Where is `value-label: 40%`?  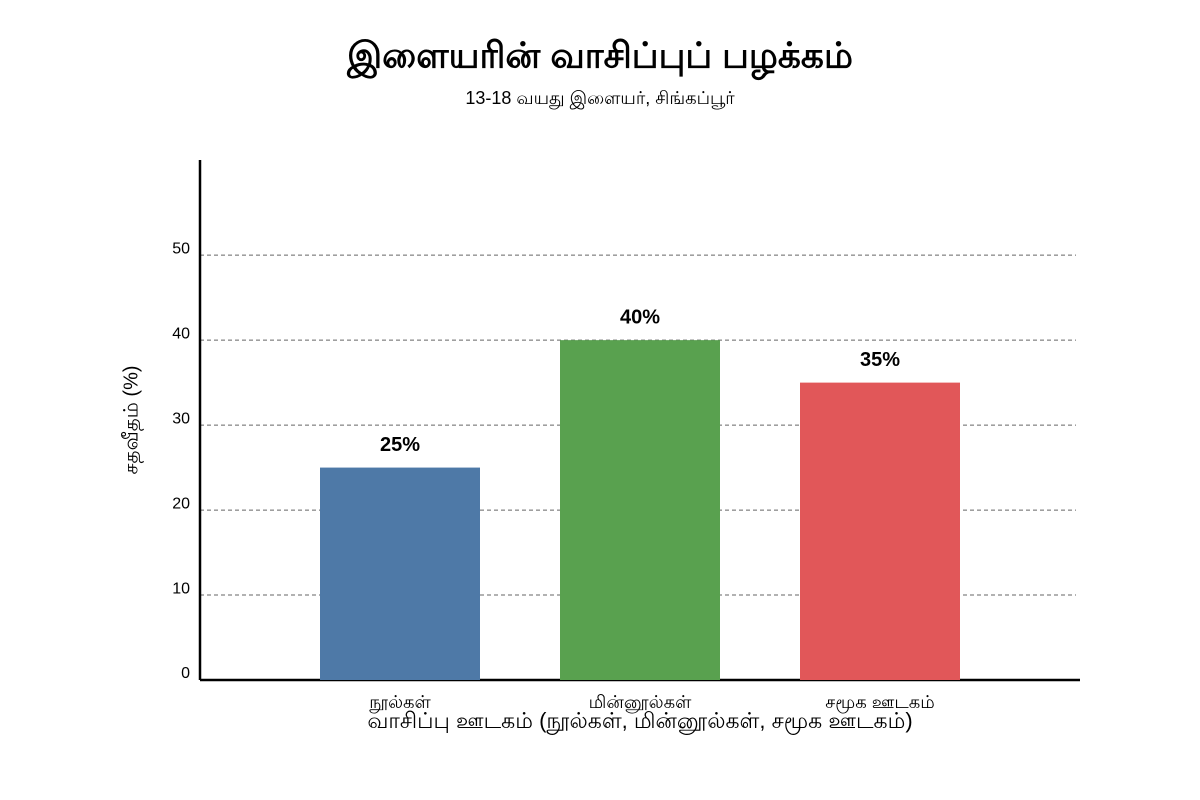 value-label: 40% is located at coordinates (640, 317).